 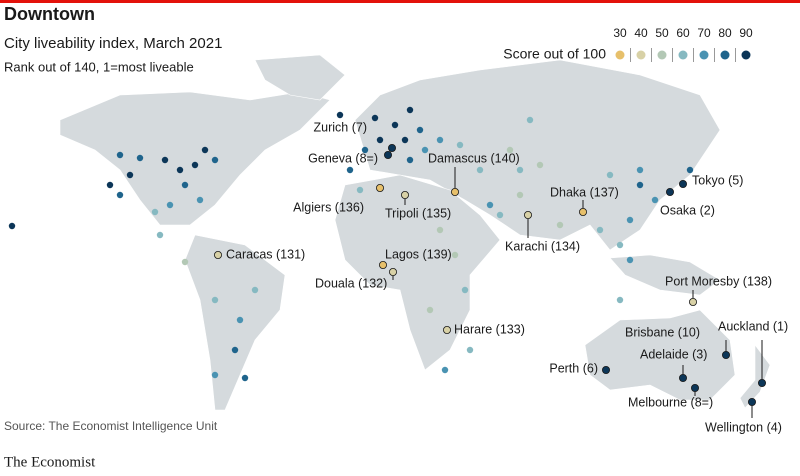 I want to click on city-label: Douala (132), so click(x=351, y=283).